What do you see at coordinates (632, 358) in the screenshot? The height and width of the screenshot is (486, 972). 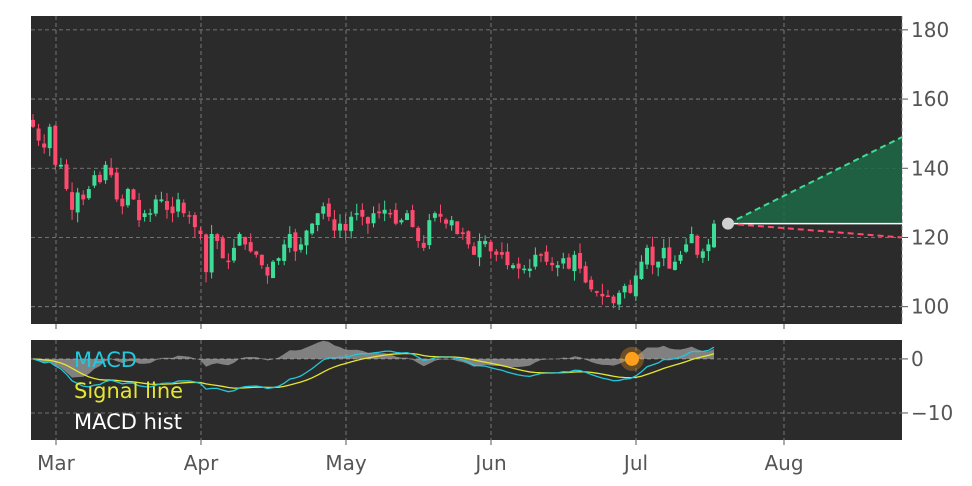 I see `crossover-marker` at bounding box center [632, 358].